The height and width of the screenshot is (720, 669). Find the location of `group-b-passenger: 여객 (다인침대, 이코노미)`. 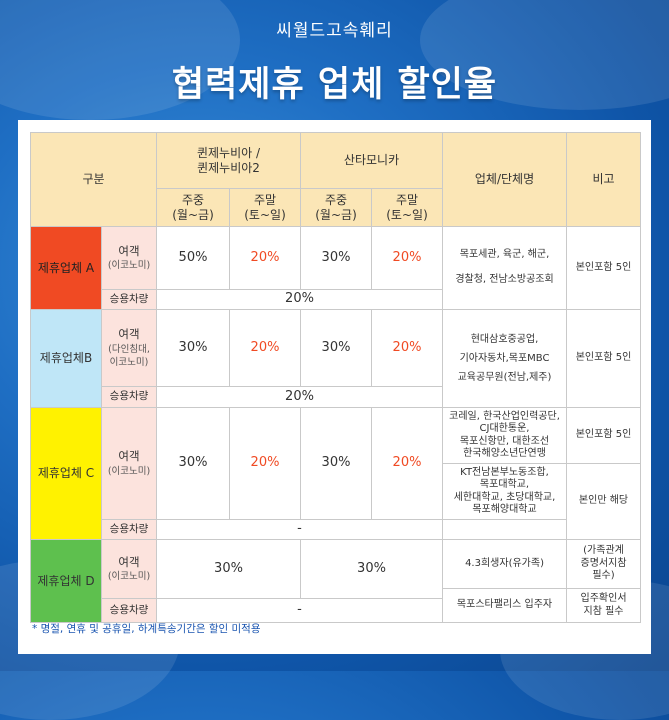

group-b-passenger: 여객 (다인침대, 이코노미) is located at coordinates (129, 348).